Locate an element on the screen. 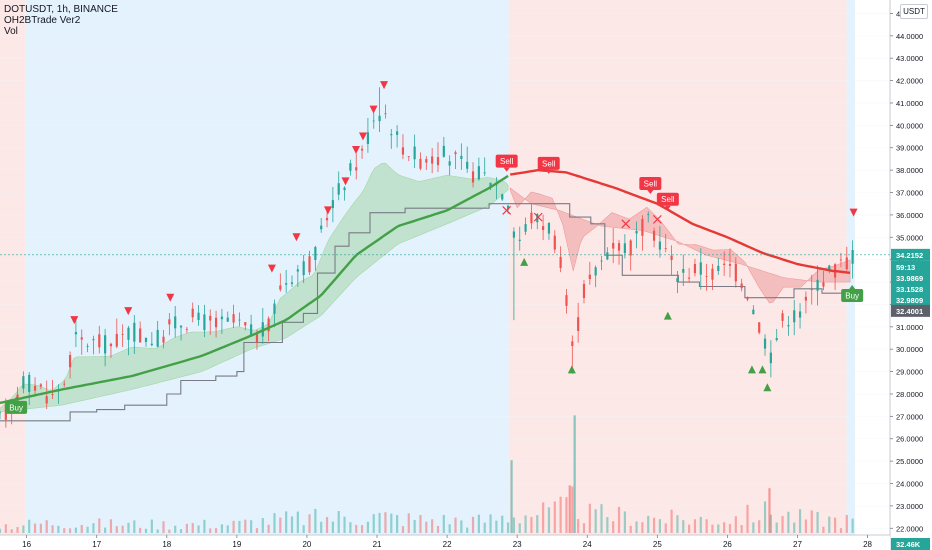 This screenshot has width=932, height=550. currency-button: USDT is located at coordinates (914, 11).